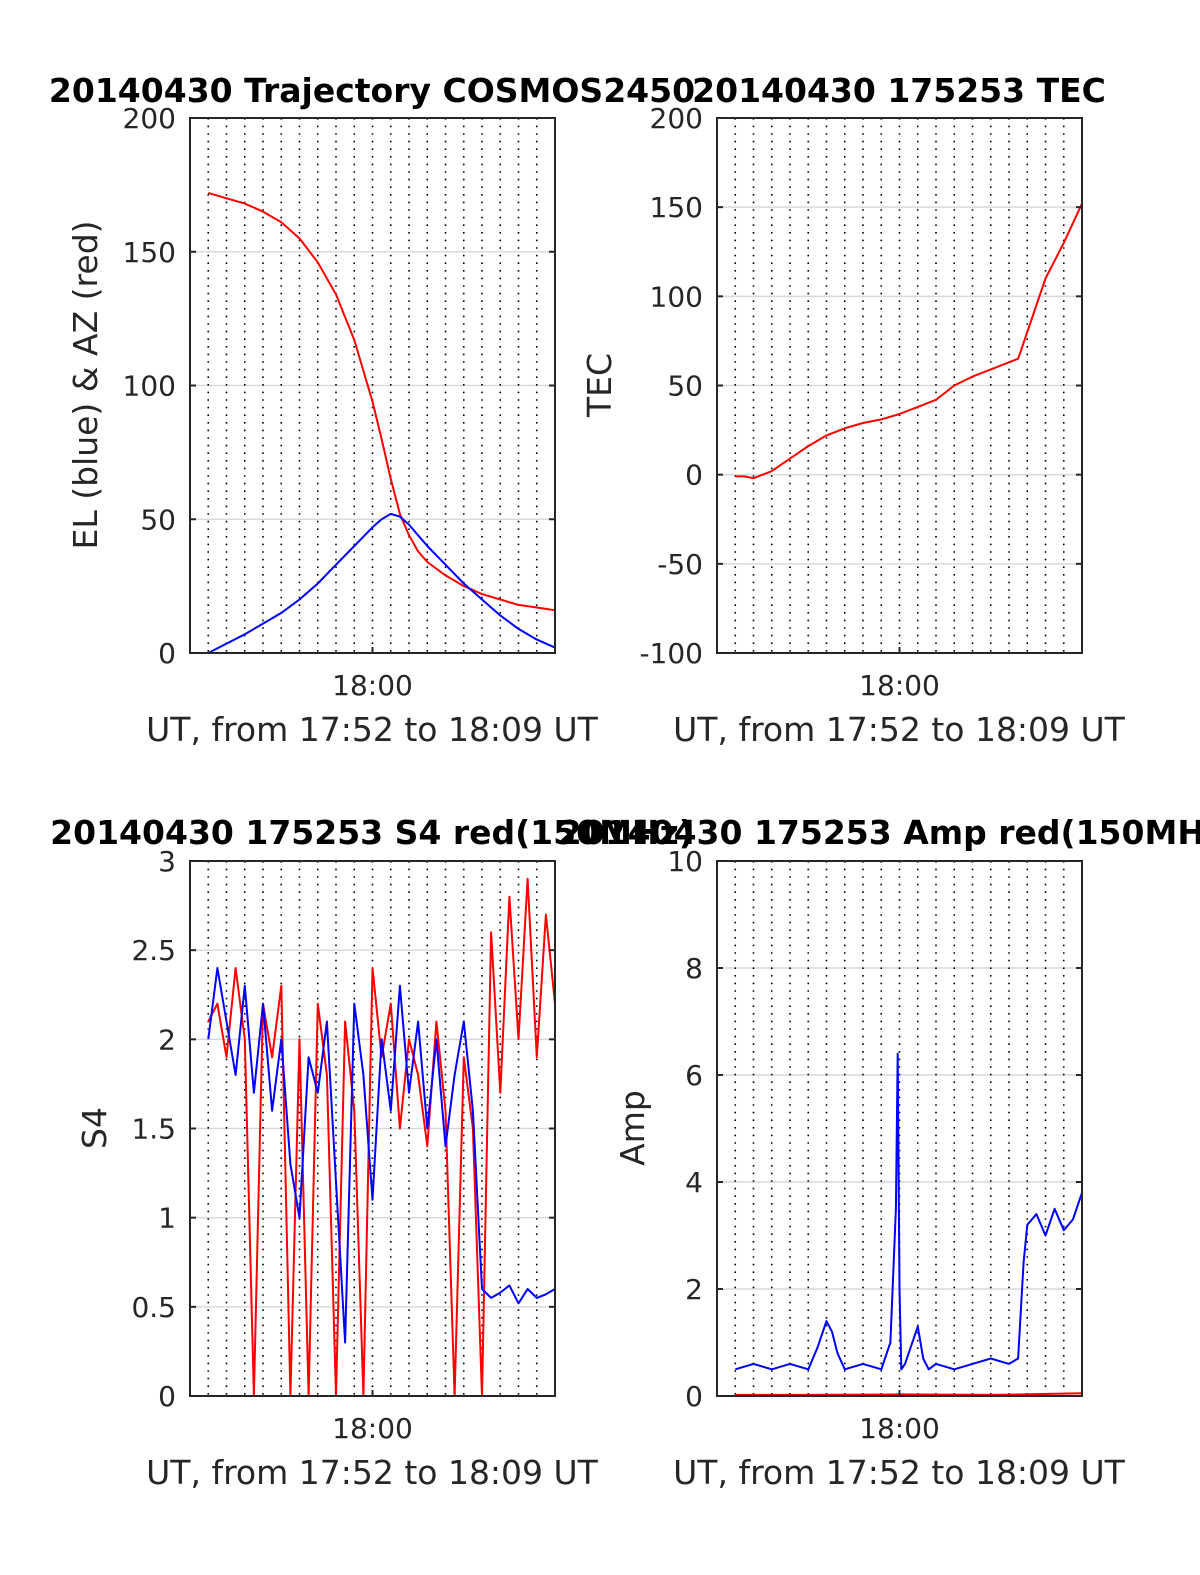 The width and height of the screenshot is (1200, 1575). I want to click on s4-ytick-label-6: 3, so click(167, 861).